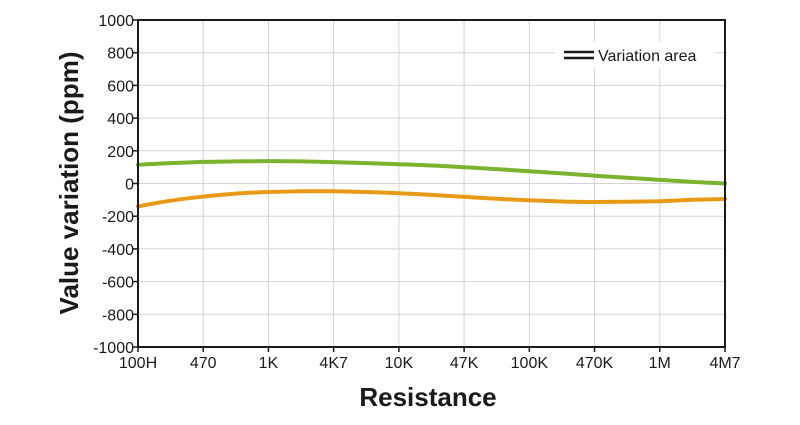 This screenshot has height=425, width=800. I want to click on x-tick-label: 470K, so click(595, 363).